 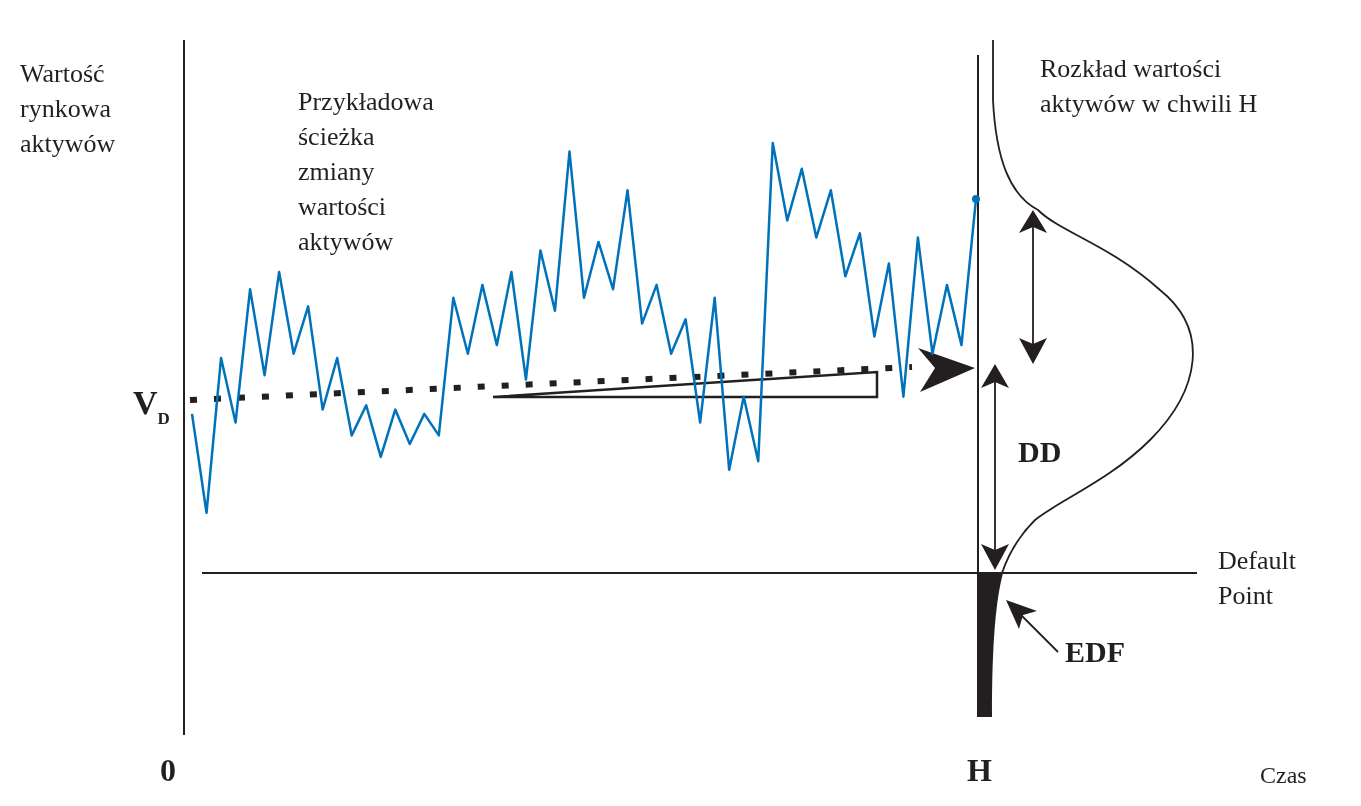 What do you see at coordinates (151, 406) in the screenshot?
I see `text: V$_{D}$` at bounding box center [151, 406].